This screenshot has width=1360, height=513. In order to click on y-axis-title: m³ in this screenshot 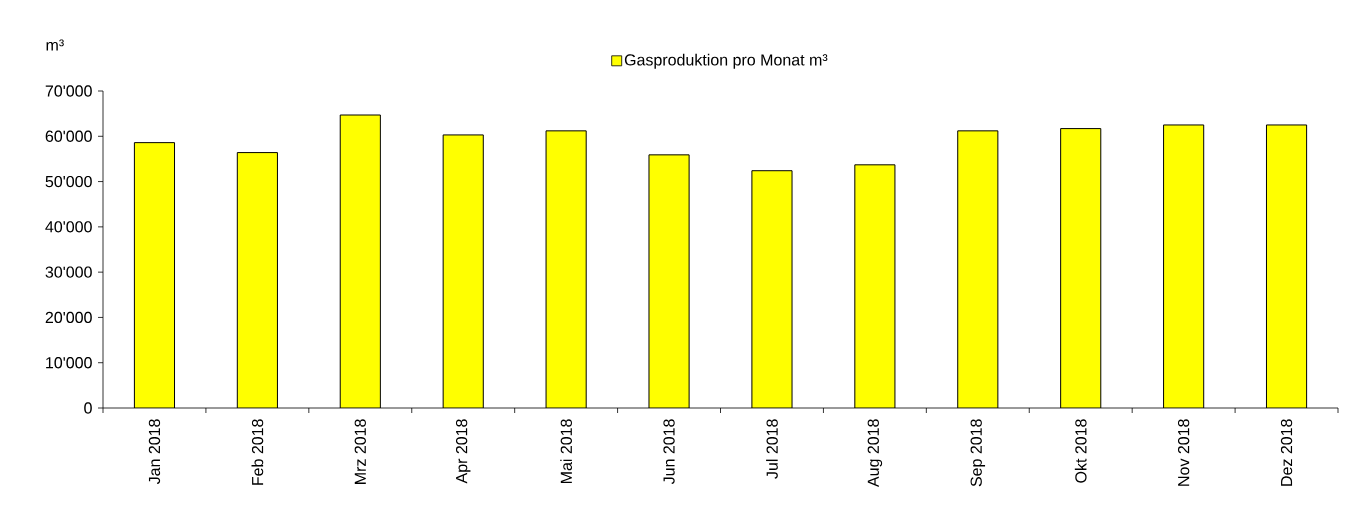, I will do `click(55, 45)`.